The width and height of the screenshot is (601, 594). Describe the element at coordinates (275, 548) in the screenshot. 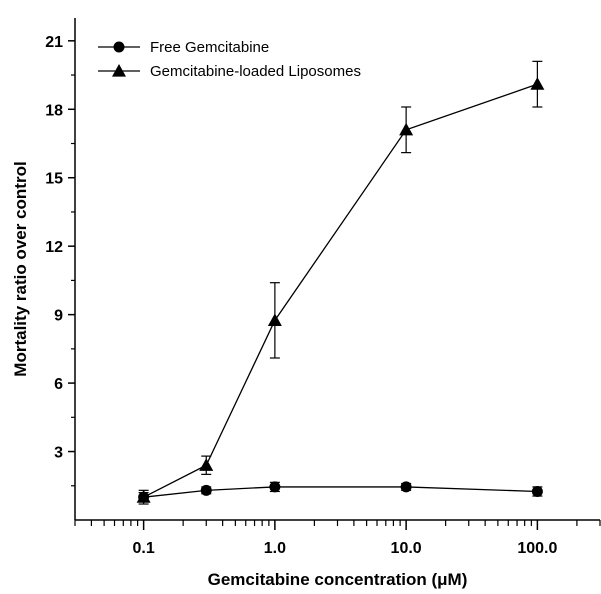

I see `x-tick-label: 1.0` at that location.